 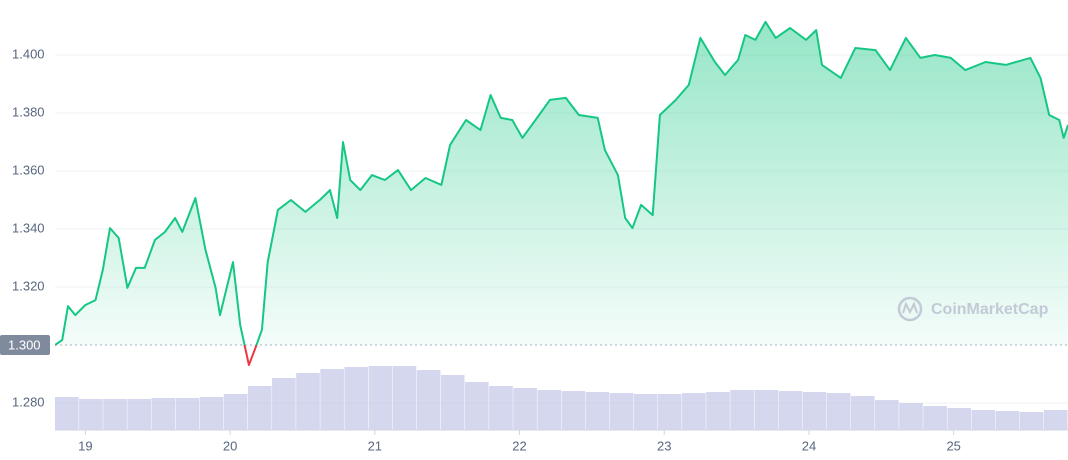 What do you see at coordinates (375, 445) in the screenshot?
I see `x-tick-label: 21` at bounding box center [375, 445].